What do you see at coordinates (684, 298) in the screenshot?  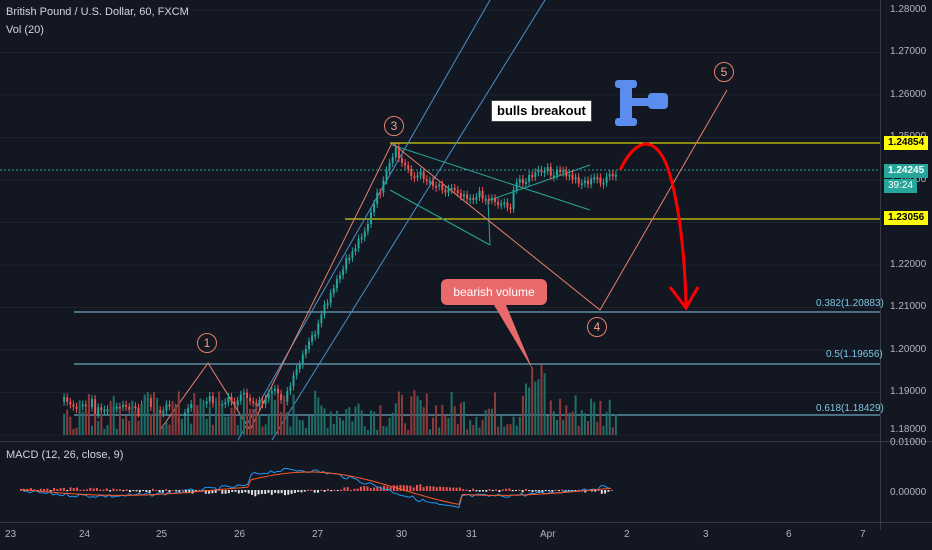 I see `projection-arrowhead` at bounding box center [684, 298].